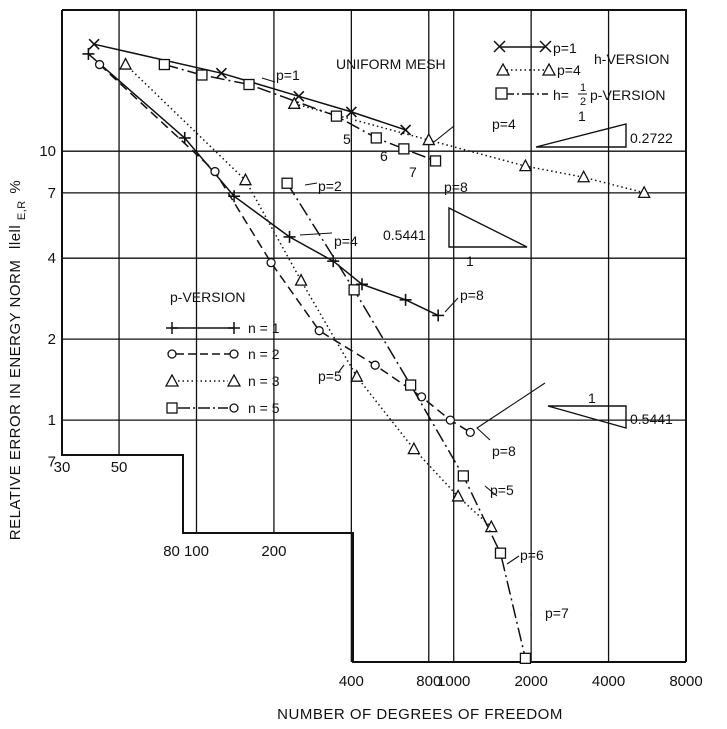  What do you see at coordinates (52, 339) in the screenshot?
I see `y-tick-label: 2` at bounding box center [52, 339].